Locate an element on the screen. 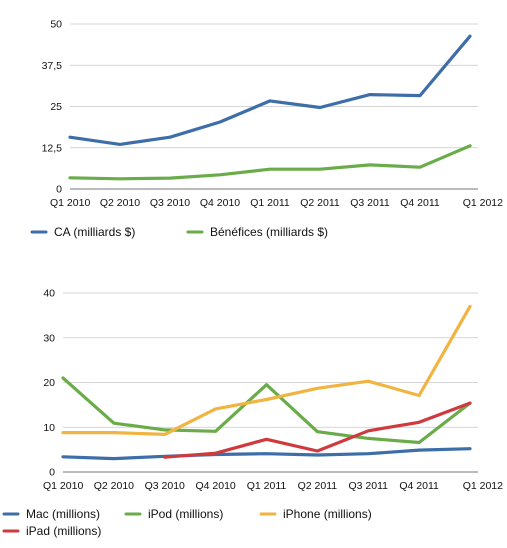  y-tick-label: 50 is located at coordinates (56, 25).